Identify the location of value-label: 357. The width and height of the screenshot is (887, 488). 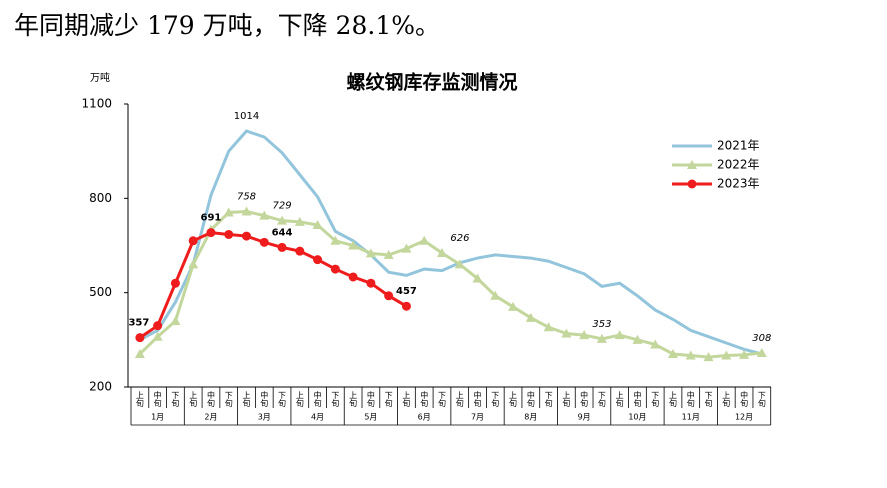
(138, 323).